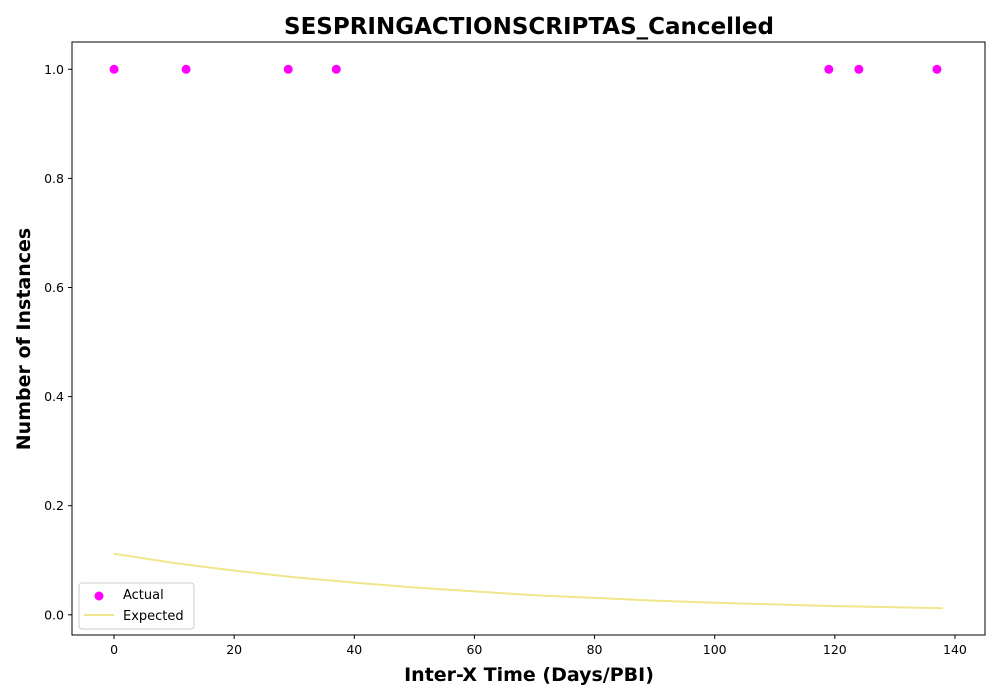 Image resolution: width=1000 pixels, height=700 pixels. I want to click on expected-line, so click(528, 581).